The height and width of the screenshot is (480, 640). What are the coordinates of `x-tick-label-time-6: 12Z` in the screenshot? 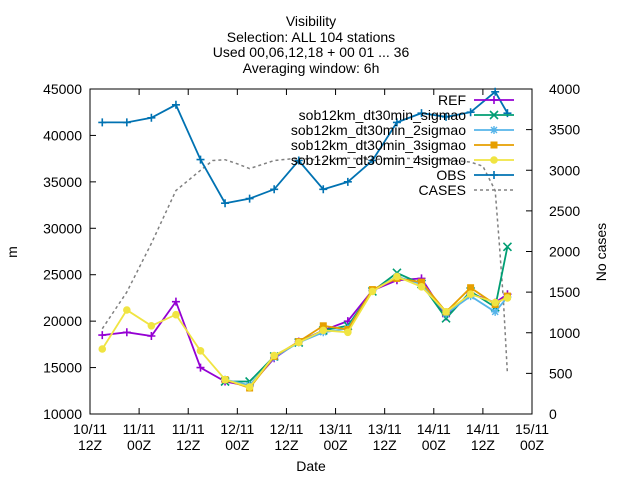 It's located at (385, 445).